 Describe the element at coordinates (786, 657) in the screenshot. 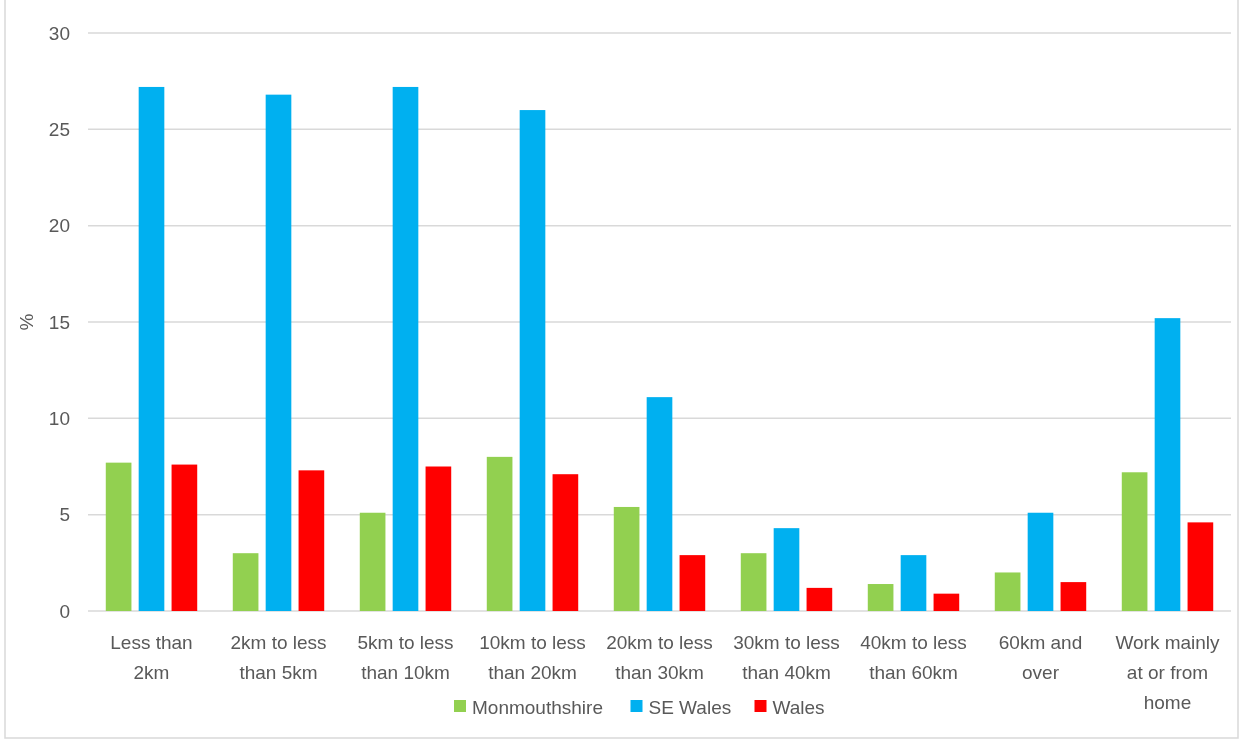

I see `x-tick-label: 30km to less than 40km` at that location.